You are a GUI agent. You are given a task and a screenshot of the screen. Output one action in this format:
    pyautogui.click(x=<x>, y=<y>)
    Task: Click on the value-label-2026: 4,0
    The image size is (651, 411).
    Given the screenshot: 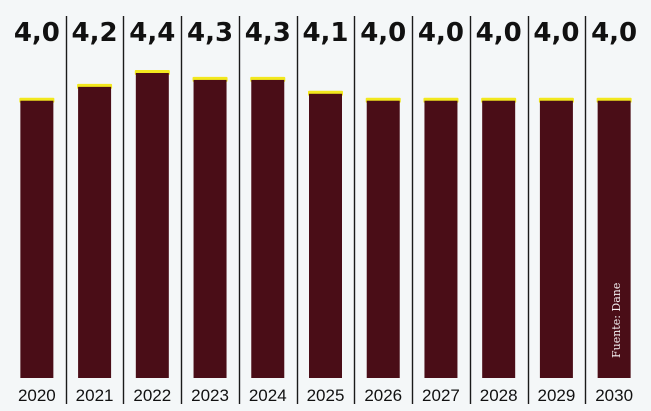 What is the action you would take?
    pyautogui.click(x=383, y=33)
    